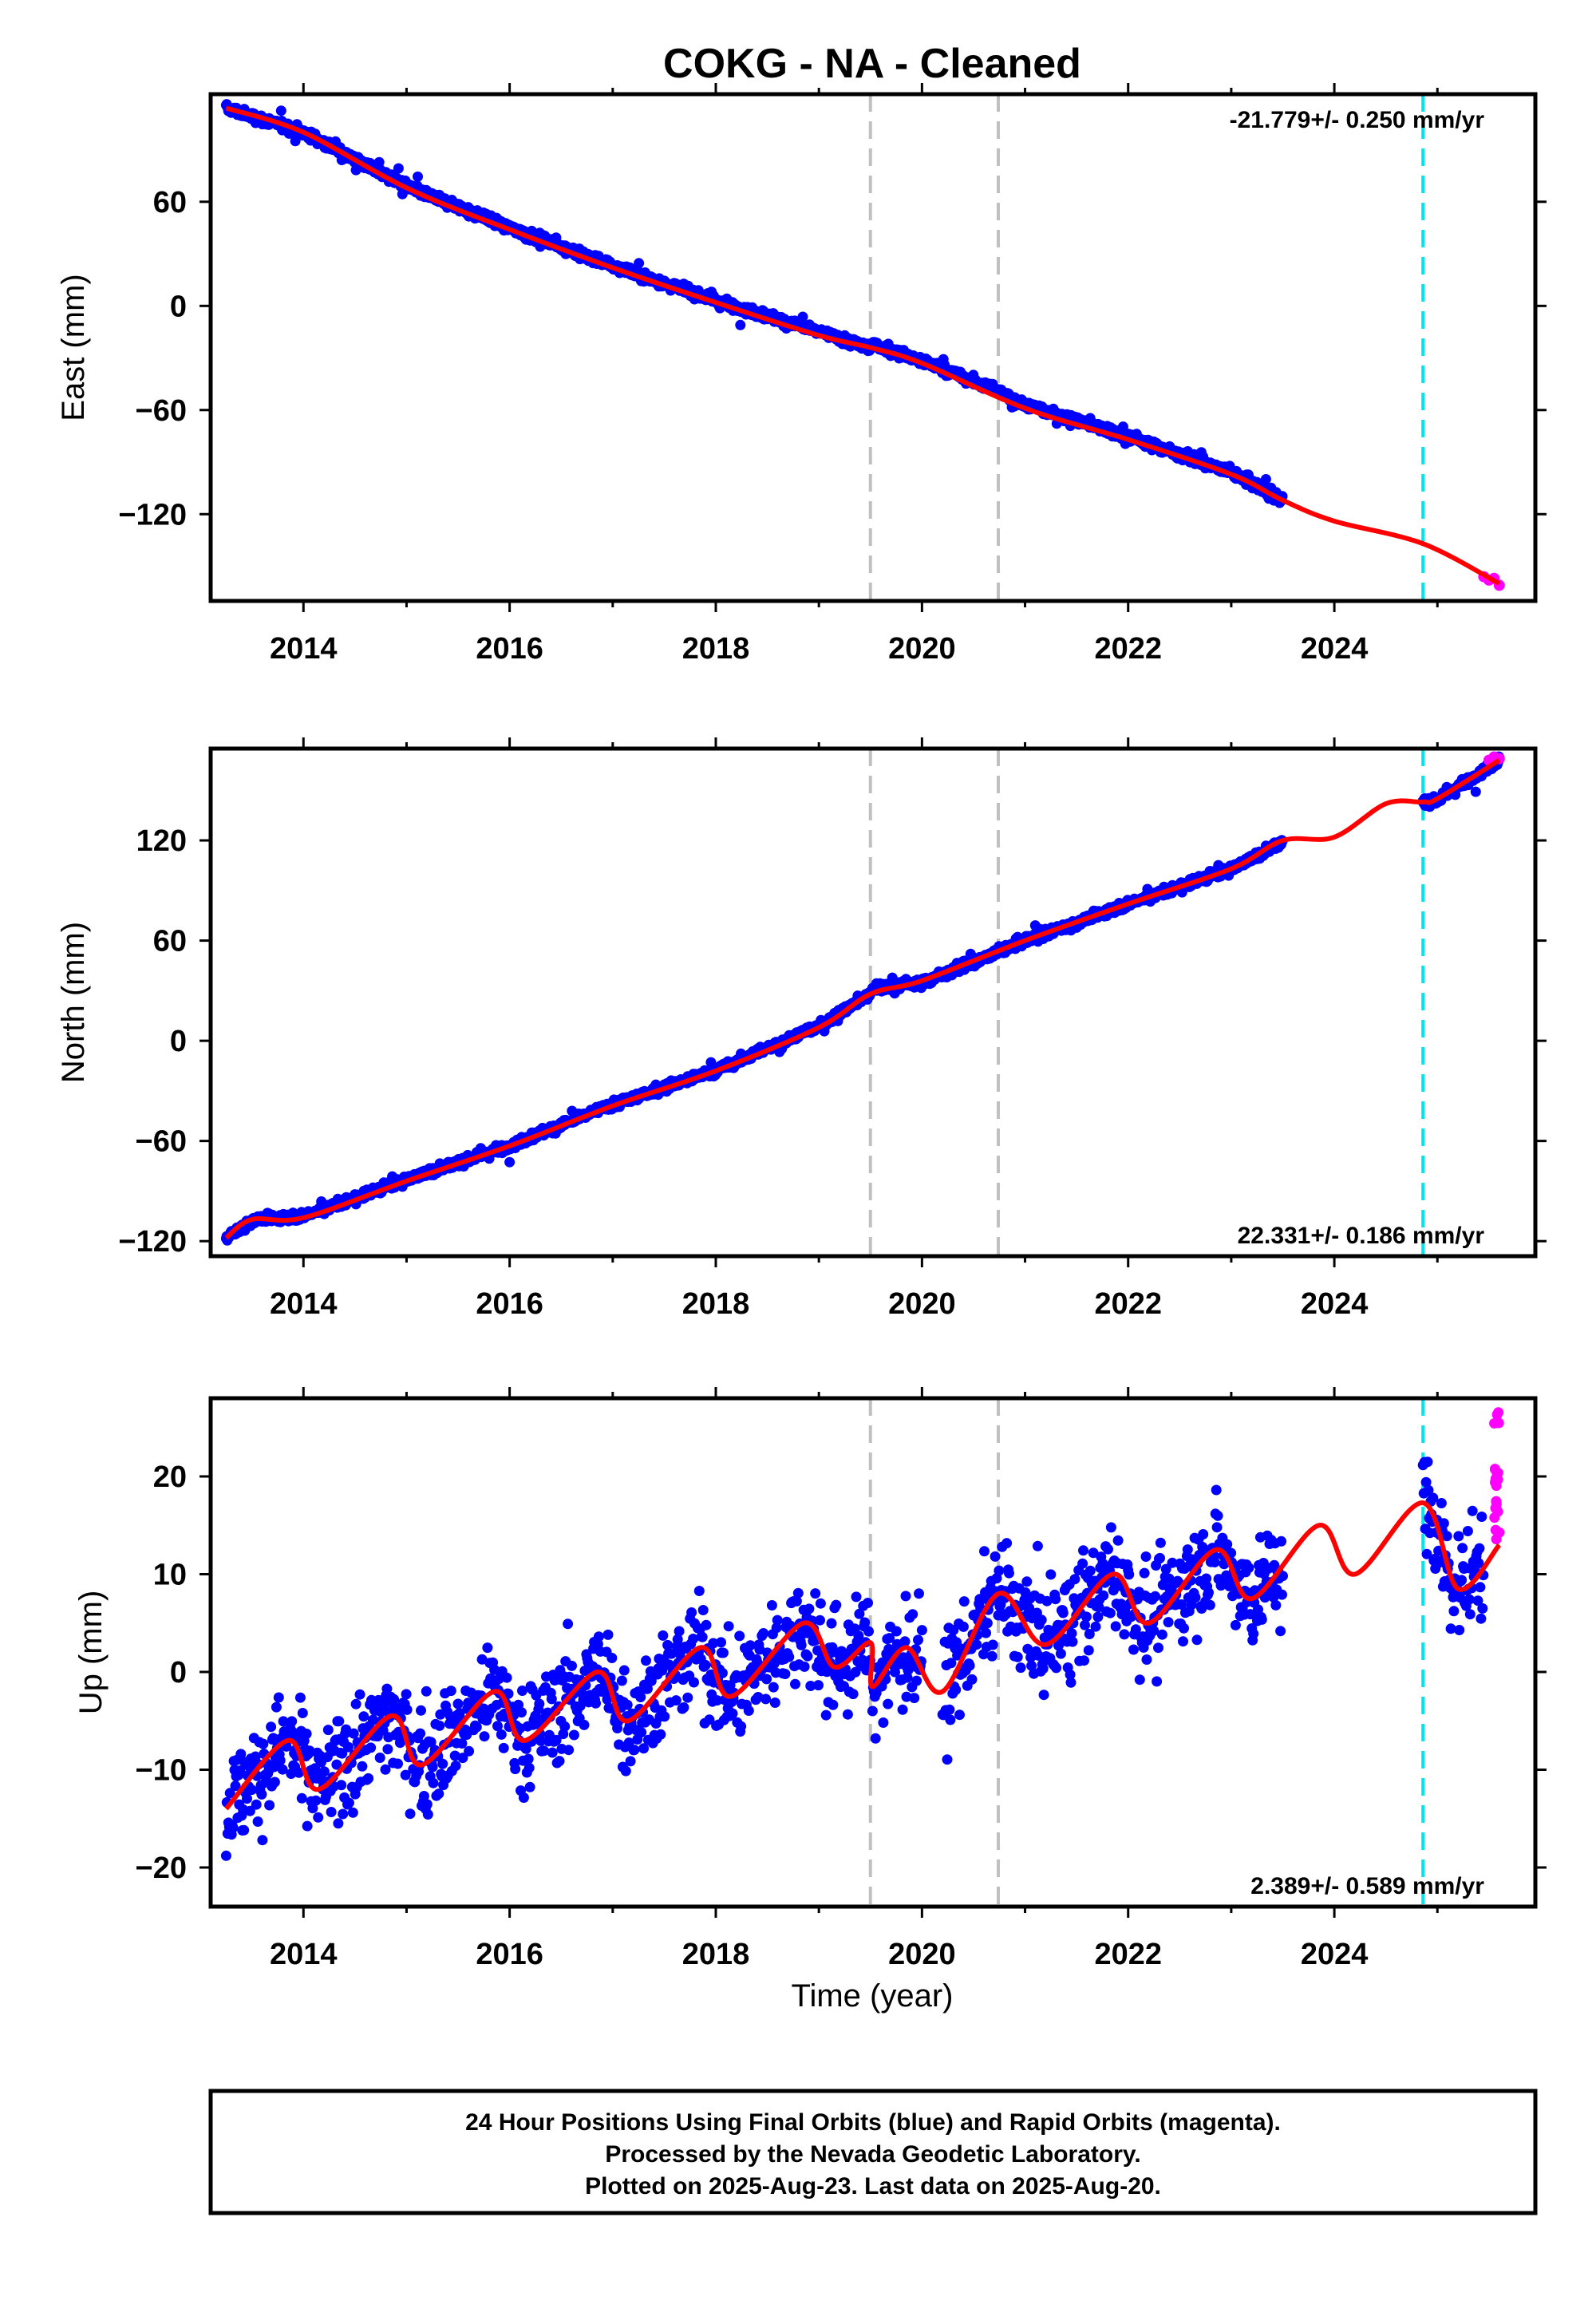 The image size is (1596, 2316). What do you see at coordinates (304, 1304) in the screenshot?
I see `north-x-tick-label: 2014` at bounding box center [304, 1304].